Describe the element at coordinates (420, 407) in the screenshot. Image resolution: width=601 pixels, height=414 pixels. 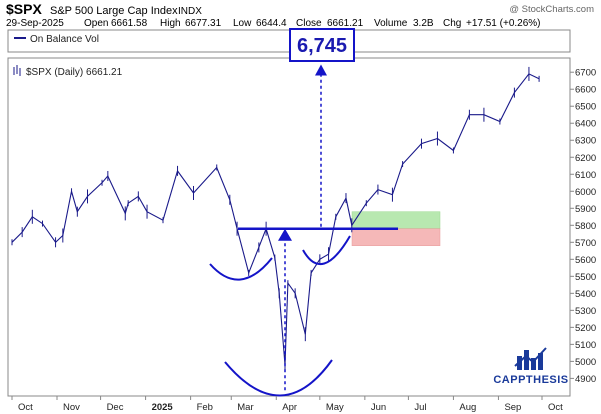
I see `x-tick-label: Jul` at that location.